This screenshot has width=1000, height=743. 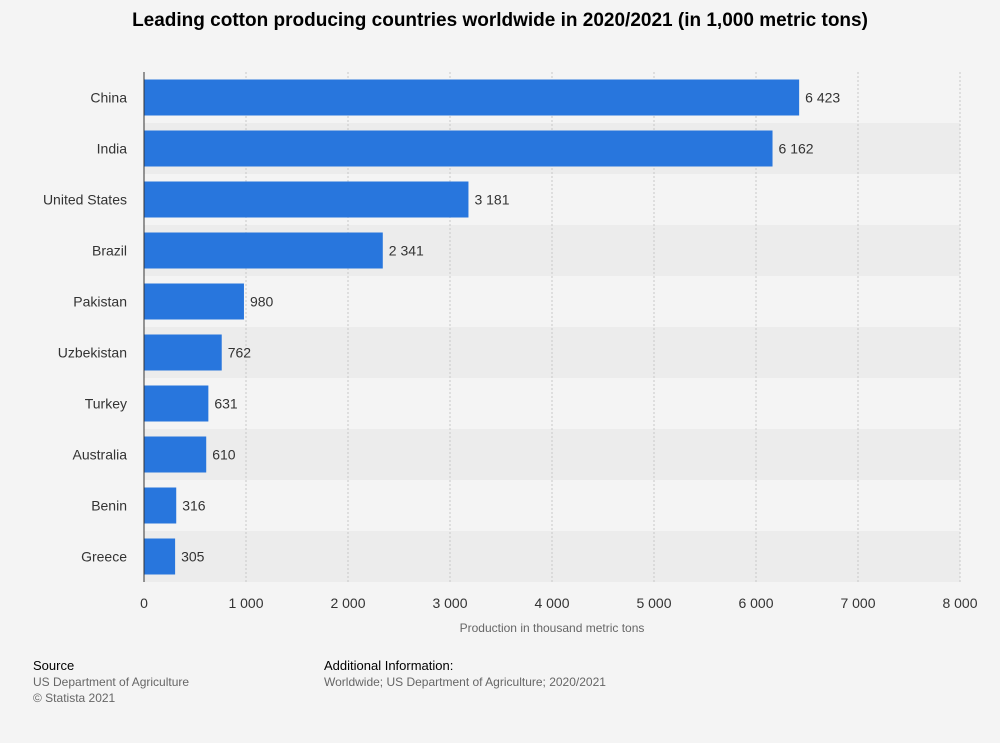 What do you see at coordinates (193, 557) in the screenshot?
I see `value-label: 305` at bounding box center [193, 557].